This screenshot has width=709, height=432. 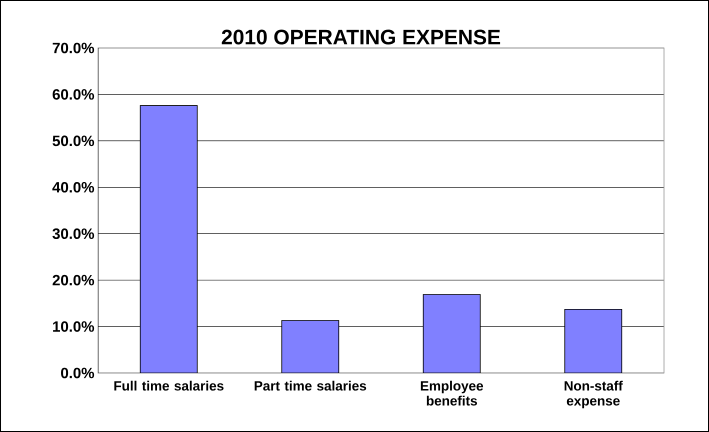 What do you see at coordinates (77, 373) in the screenshot?
I see `y-tick-label: 0.0%` at bounding box center [77, 373].